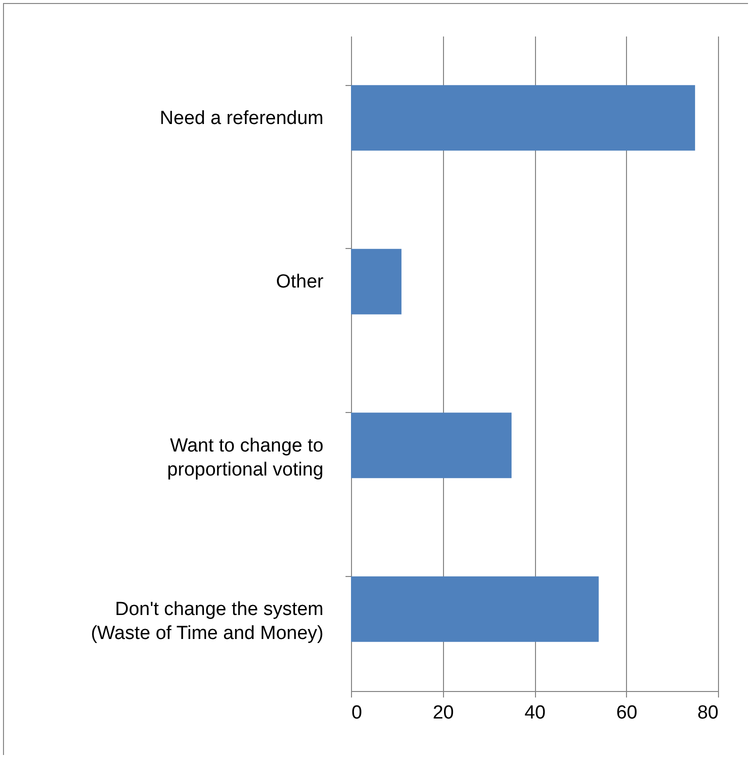 The image size is (752, 757). I want to click on x-tick-label: 20, so click(443, 713).